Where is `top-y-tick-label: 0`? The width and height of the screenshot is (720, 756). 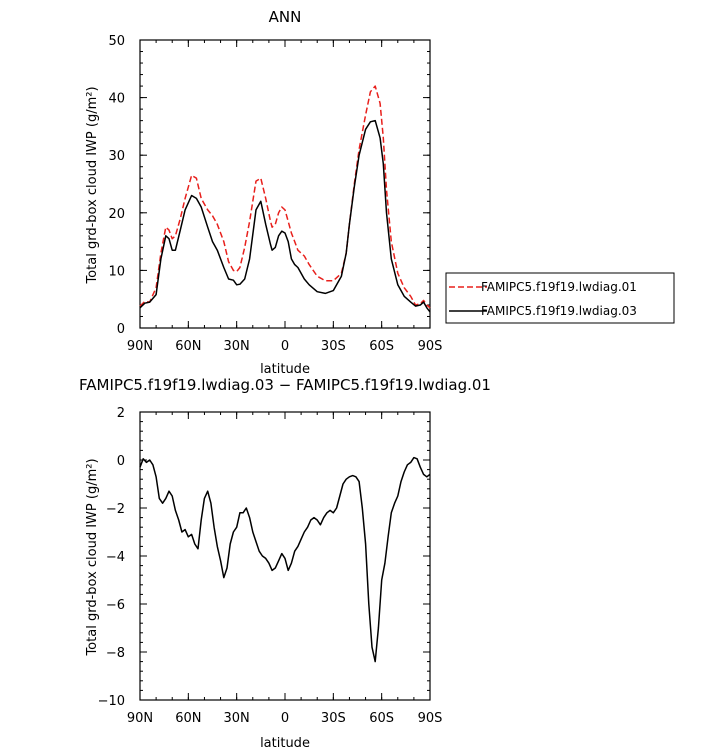
top-y-tick-label: 0 is located at coordinates (121, 329).